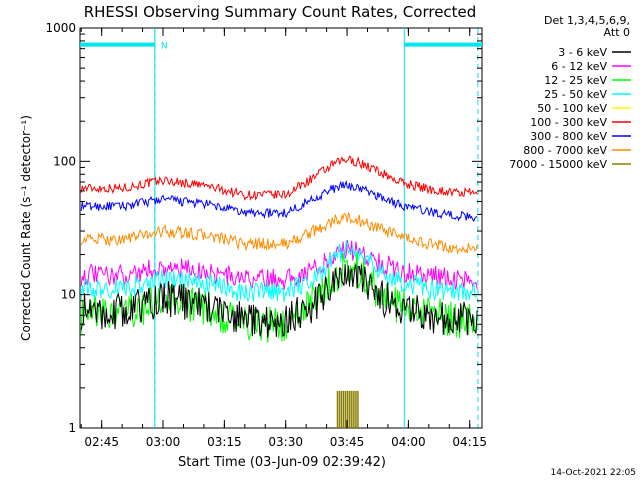 The width and height of the screenshot is (640, 480). I want to click on legend-label: 6 - 12 keV, so click(579, 66).